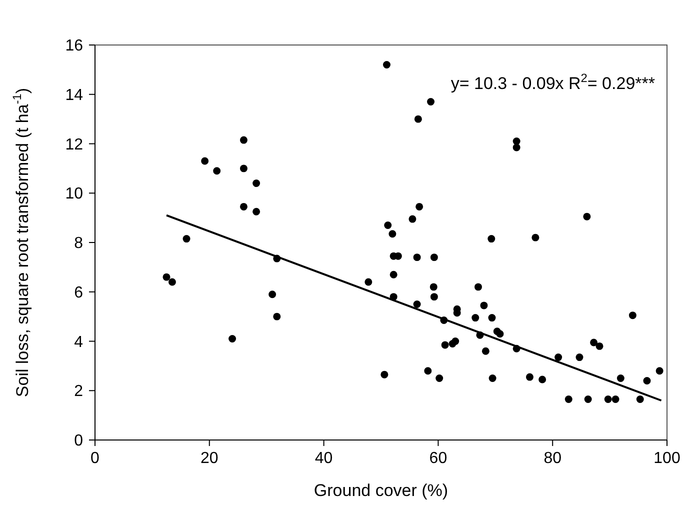  What do you see at coordinates (79, 243) in the screenshot?
I see `y-tick-label: 8` at bounding box center [79, 243].